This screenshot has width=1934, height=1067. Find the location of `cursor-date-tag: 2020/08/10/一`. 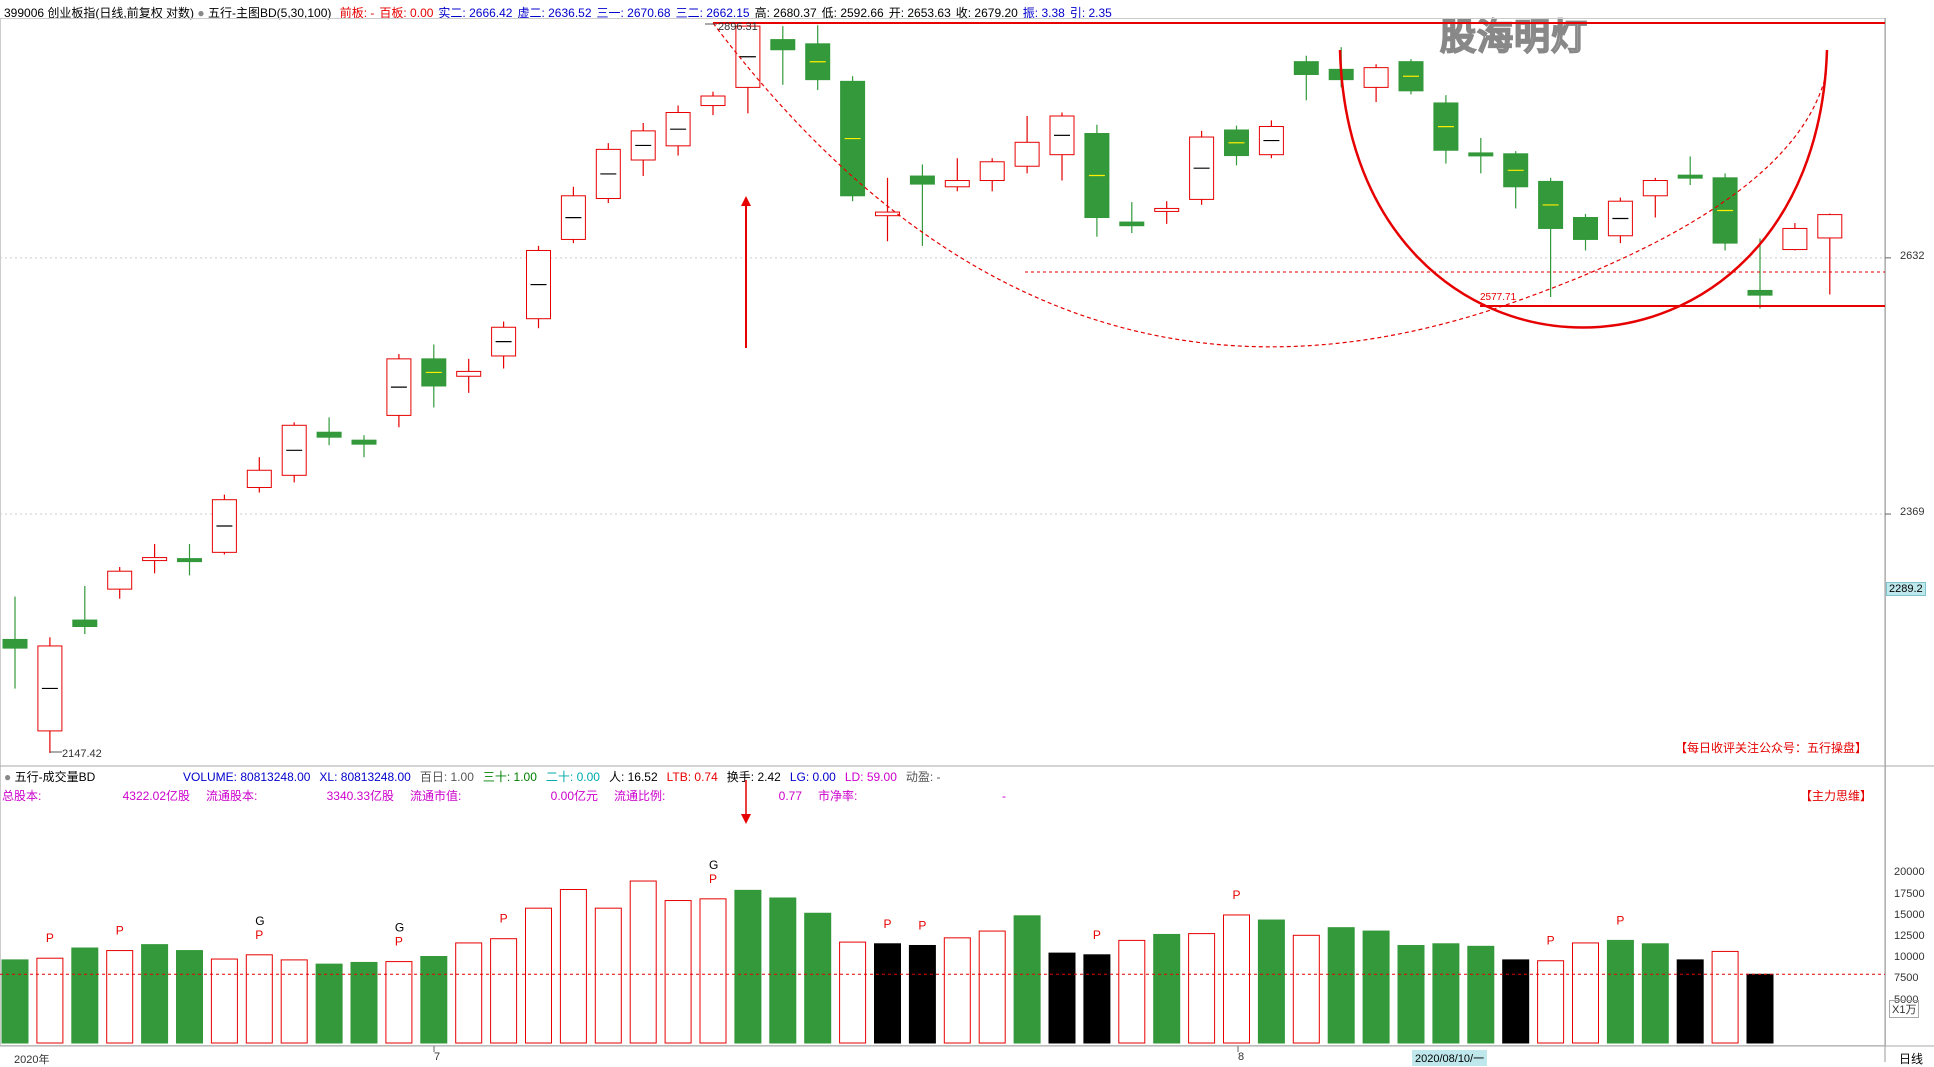

cursor-date-tag: 2020/08/10/一 is located at coordinates (1450, 1058).